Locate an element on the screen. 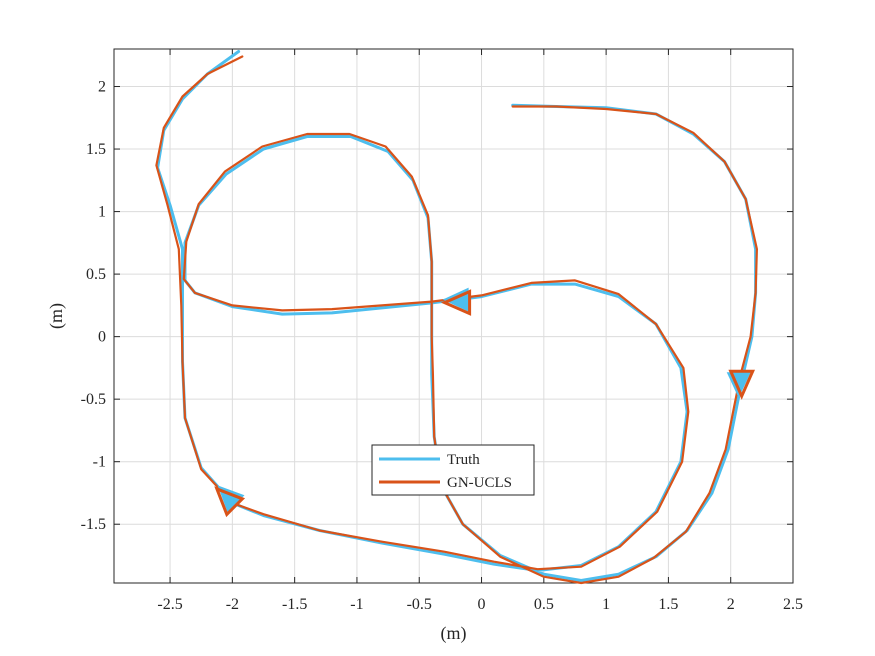 The width and height of the screenshot is (875, 656). legend-box is located at coordinates (453, 470).